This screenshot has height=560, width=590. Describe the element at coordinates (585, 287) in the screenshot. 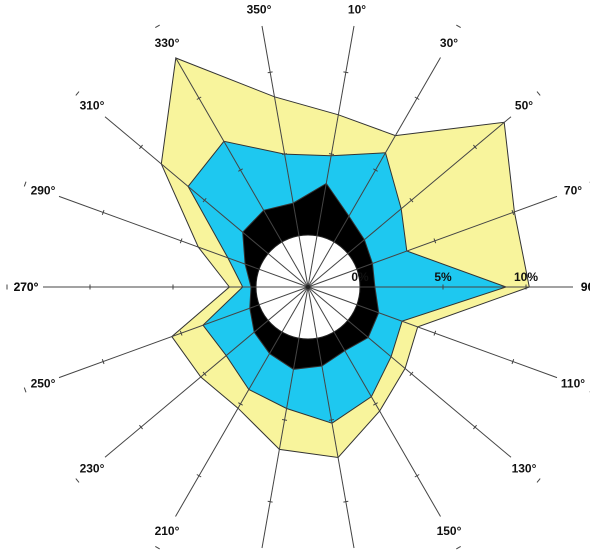

I see `direction-label-90: 90°` at that location.